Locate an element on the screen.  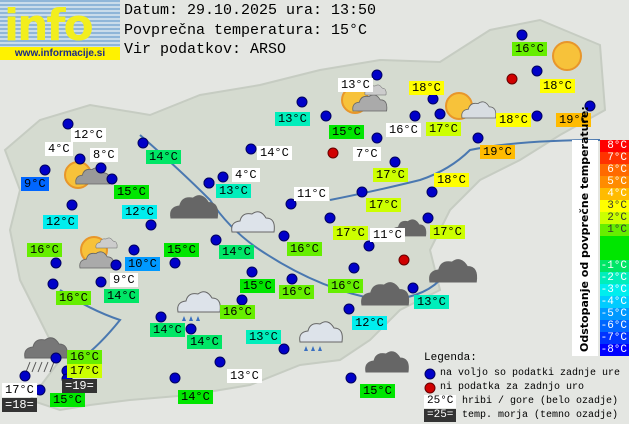
station-temperature-label: 18°C is located at coordinates (451, 180).